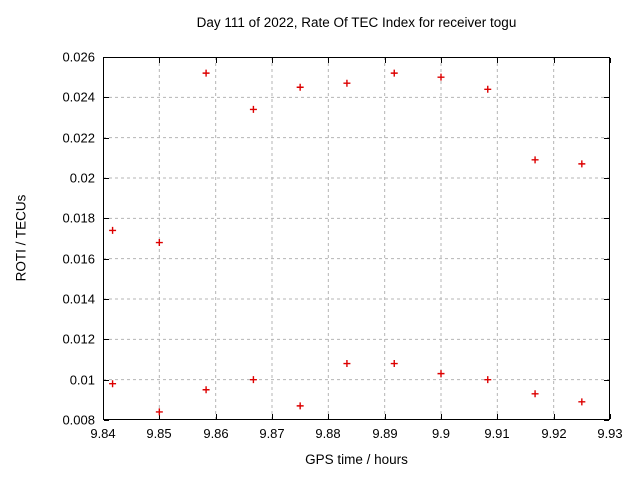  I want to click on y-tick-label: 0.012, so click(78, 339).